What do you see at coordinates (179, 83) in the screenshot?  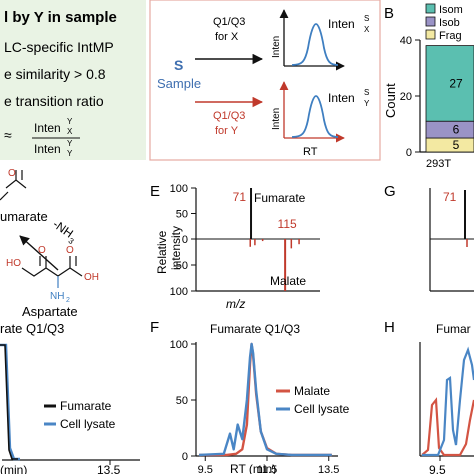 I see `sample-label: Sample` at bounding box center [179, 83].